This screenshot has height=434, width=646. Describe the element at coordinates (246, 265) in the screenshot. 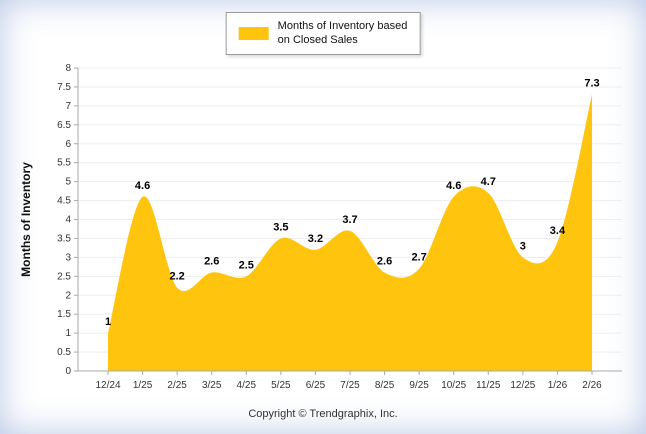

I see `point-label: 2.5` at that location.